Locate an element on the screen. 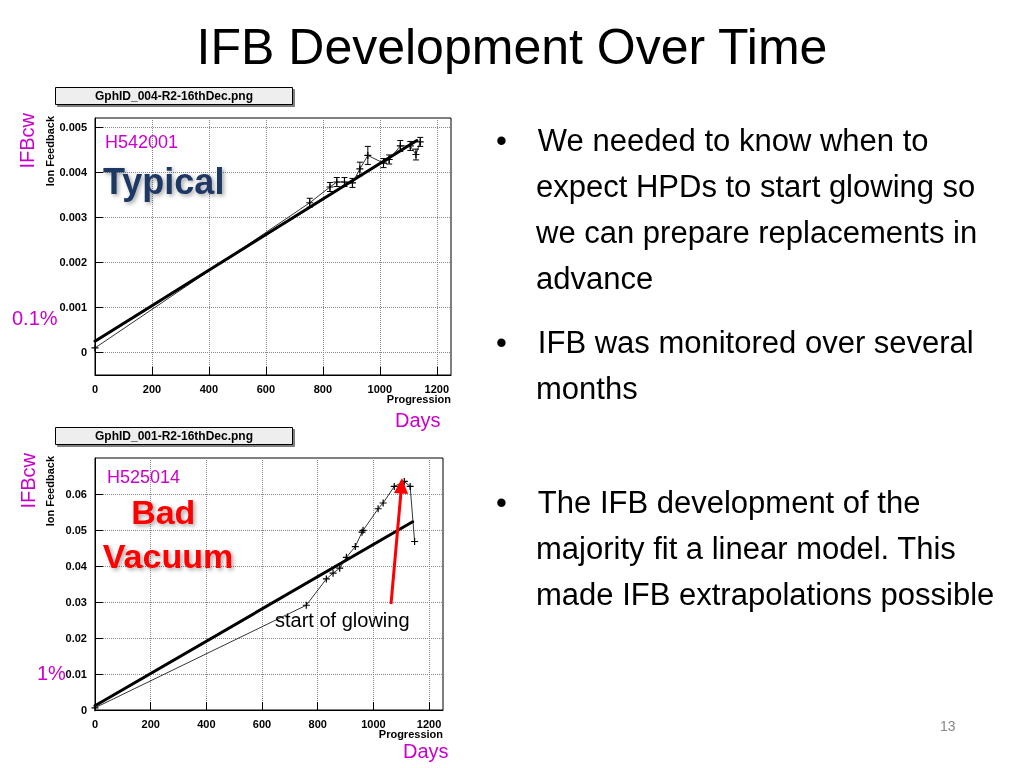  y-tick-label: 0.06 is located at coordinates (76, 494).